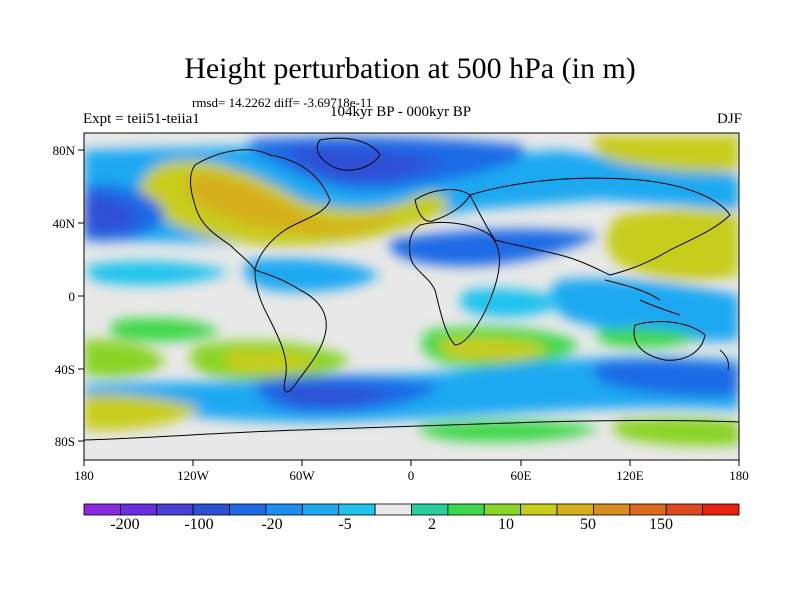 Image resolution: width=800 pixels, height=600 pixels. I want to click on lat-tick-label: 80S, so click(65, 441).